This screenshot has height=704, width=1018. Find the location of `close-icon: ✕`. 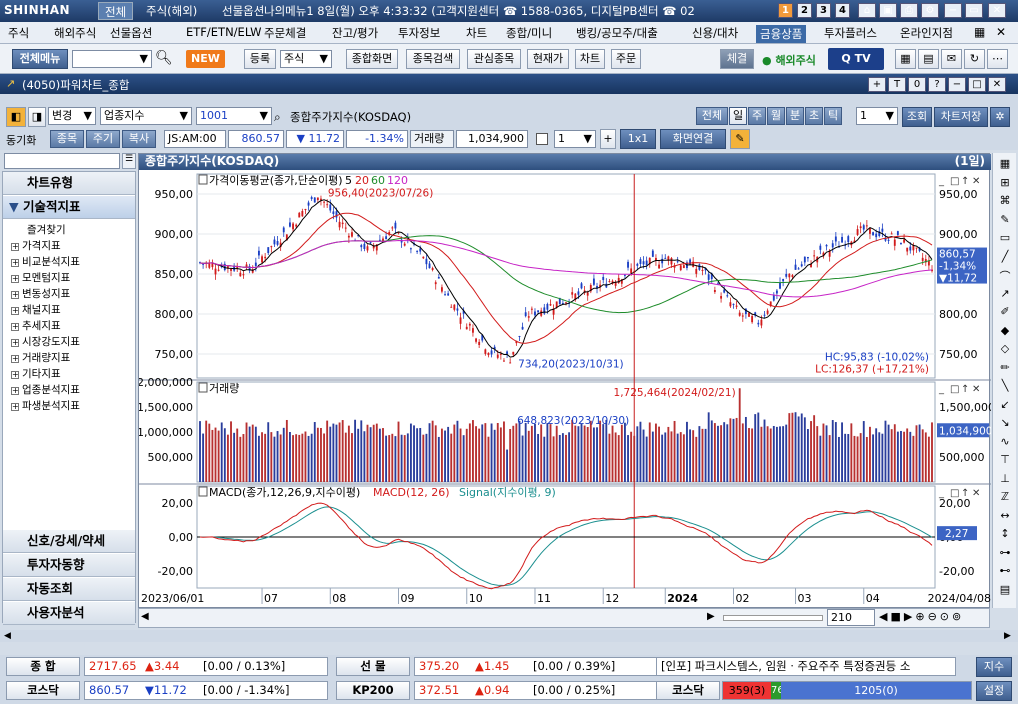

close-icon: ✕ is located at coordinates (997, 84).